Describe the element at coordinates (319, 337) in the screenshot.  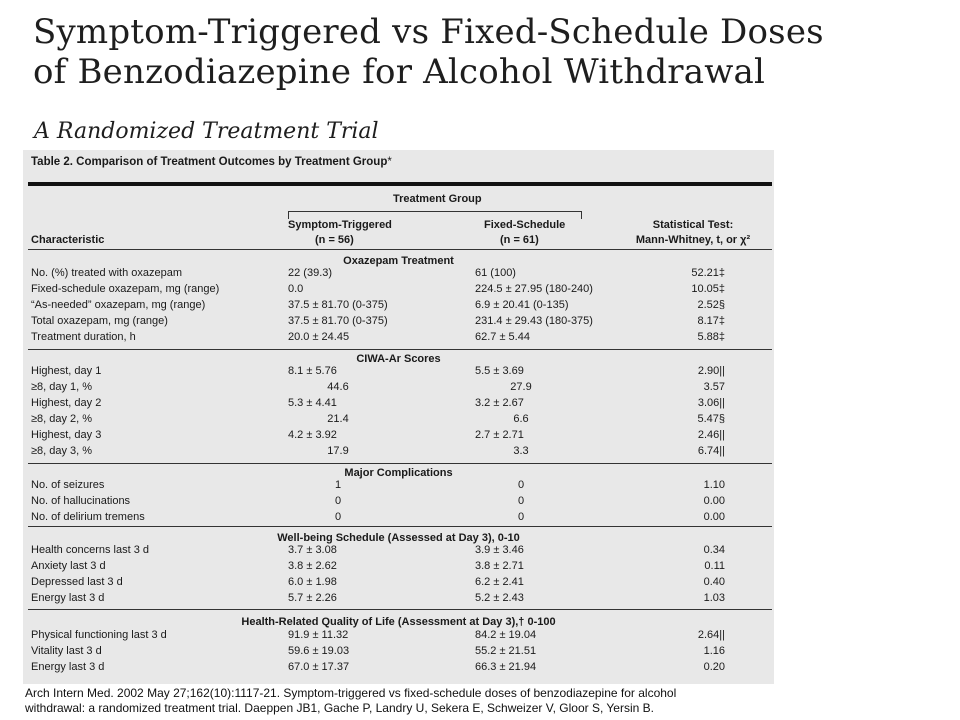
I see `symptom-triggered-value: 20.0 ± 24.45` at that location.